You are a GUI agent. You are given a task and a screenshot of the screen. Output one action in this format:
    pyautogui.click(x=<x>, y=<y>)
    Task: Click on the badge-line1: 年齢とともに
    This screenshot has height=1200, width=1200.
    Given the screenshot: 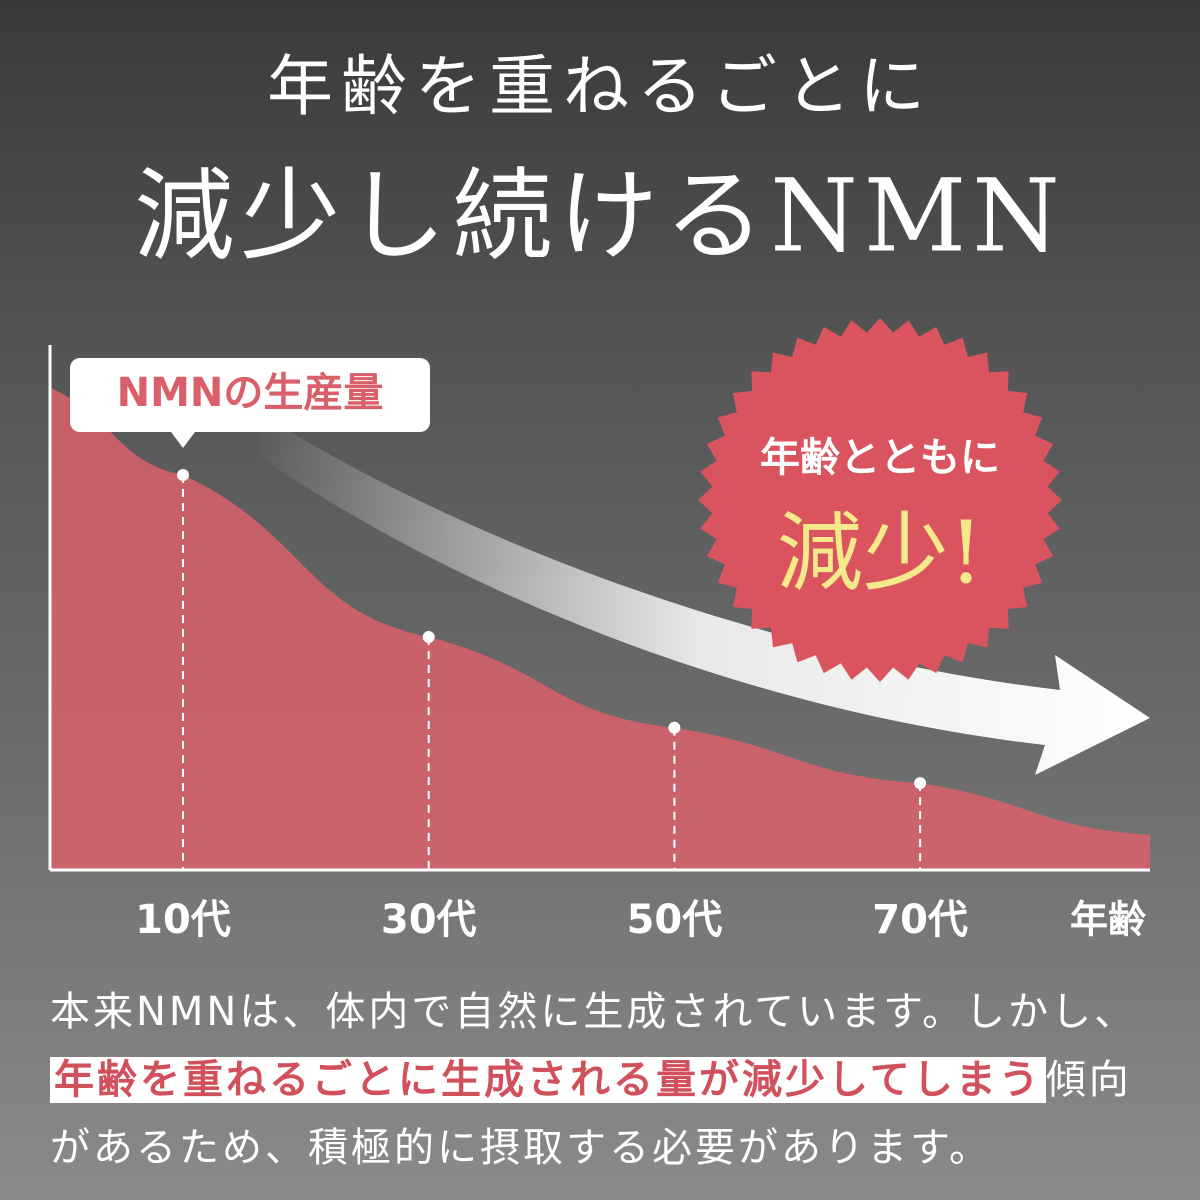 What is the action you would take?
    pyautogui.click(x=880, y=458)
    